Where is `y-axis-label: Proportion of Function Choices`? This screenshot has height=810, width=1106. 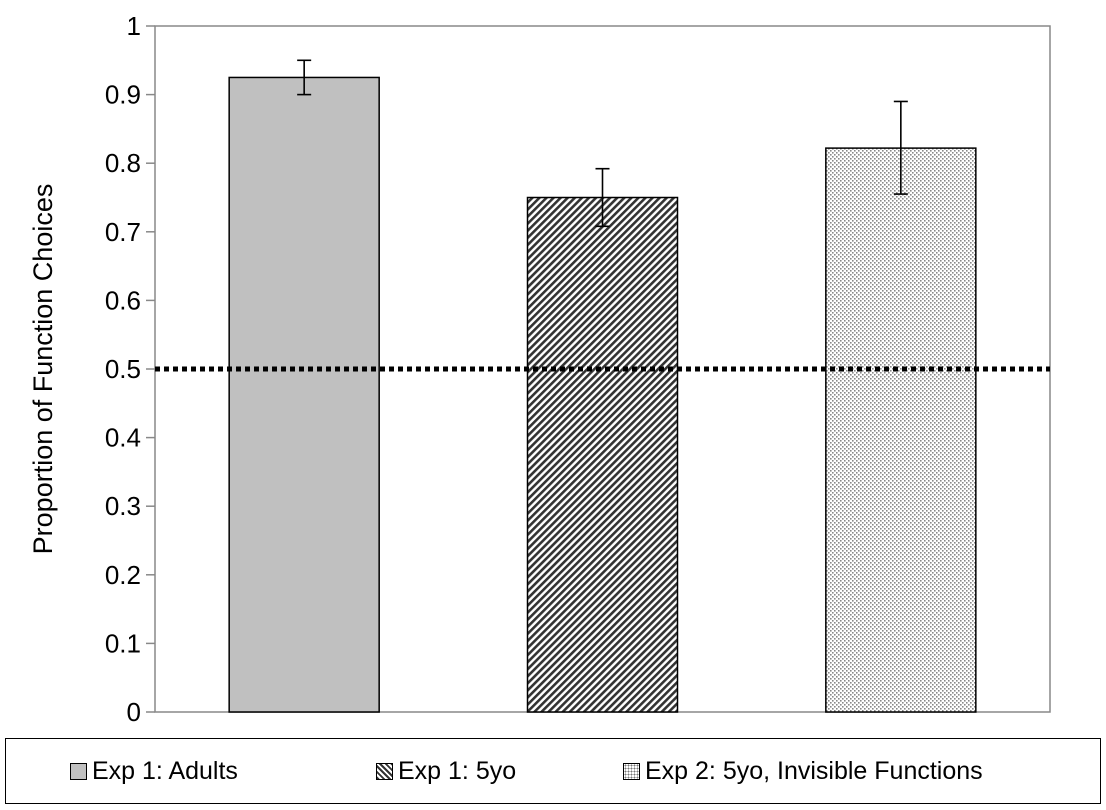 y-axis-label: Proportion of Function Choices is located at coordinates (43, 369).